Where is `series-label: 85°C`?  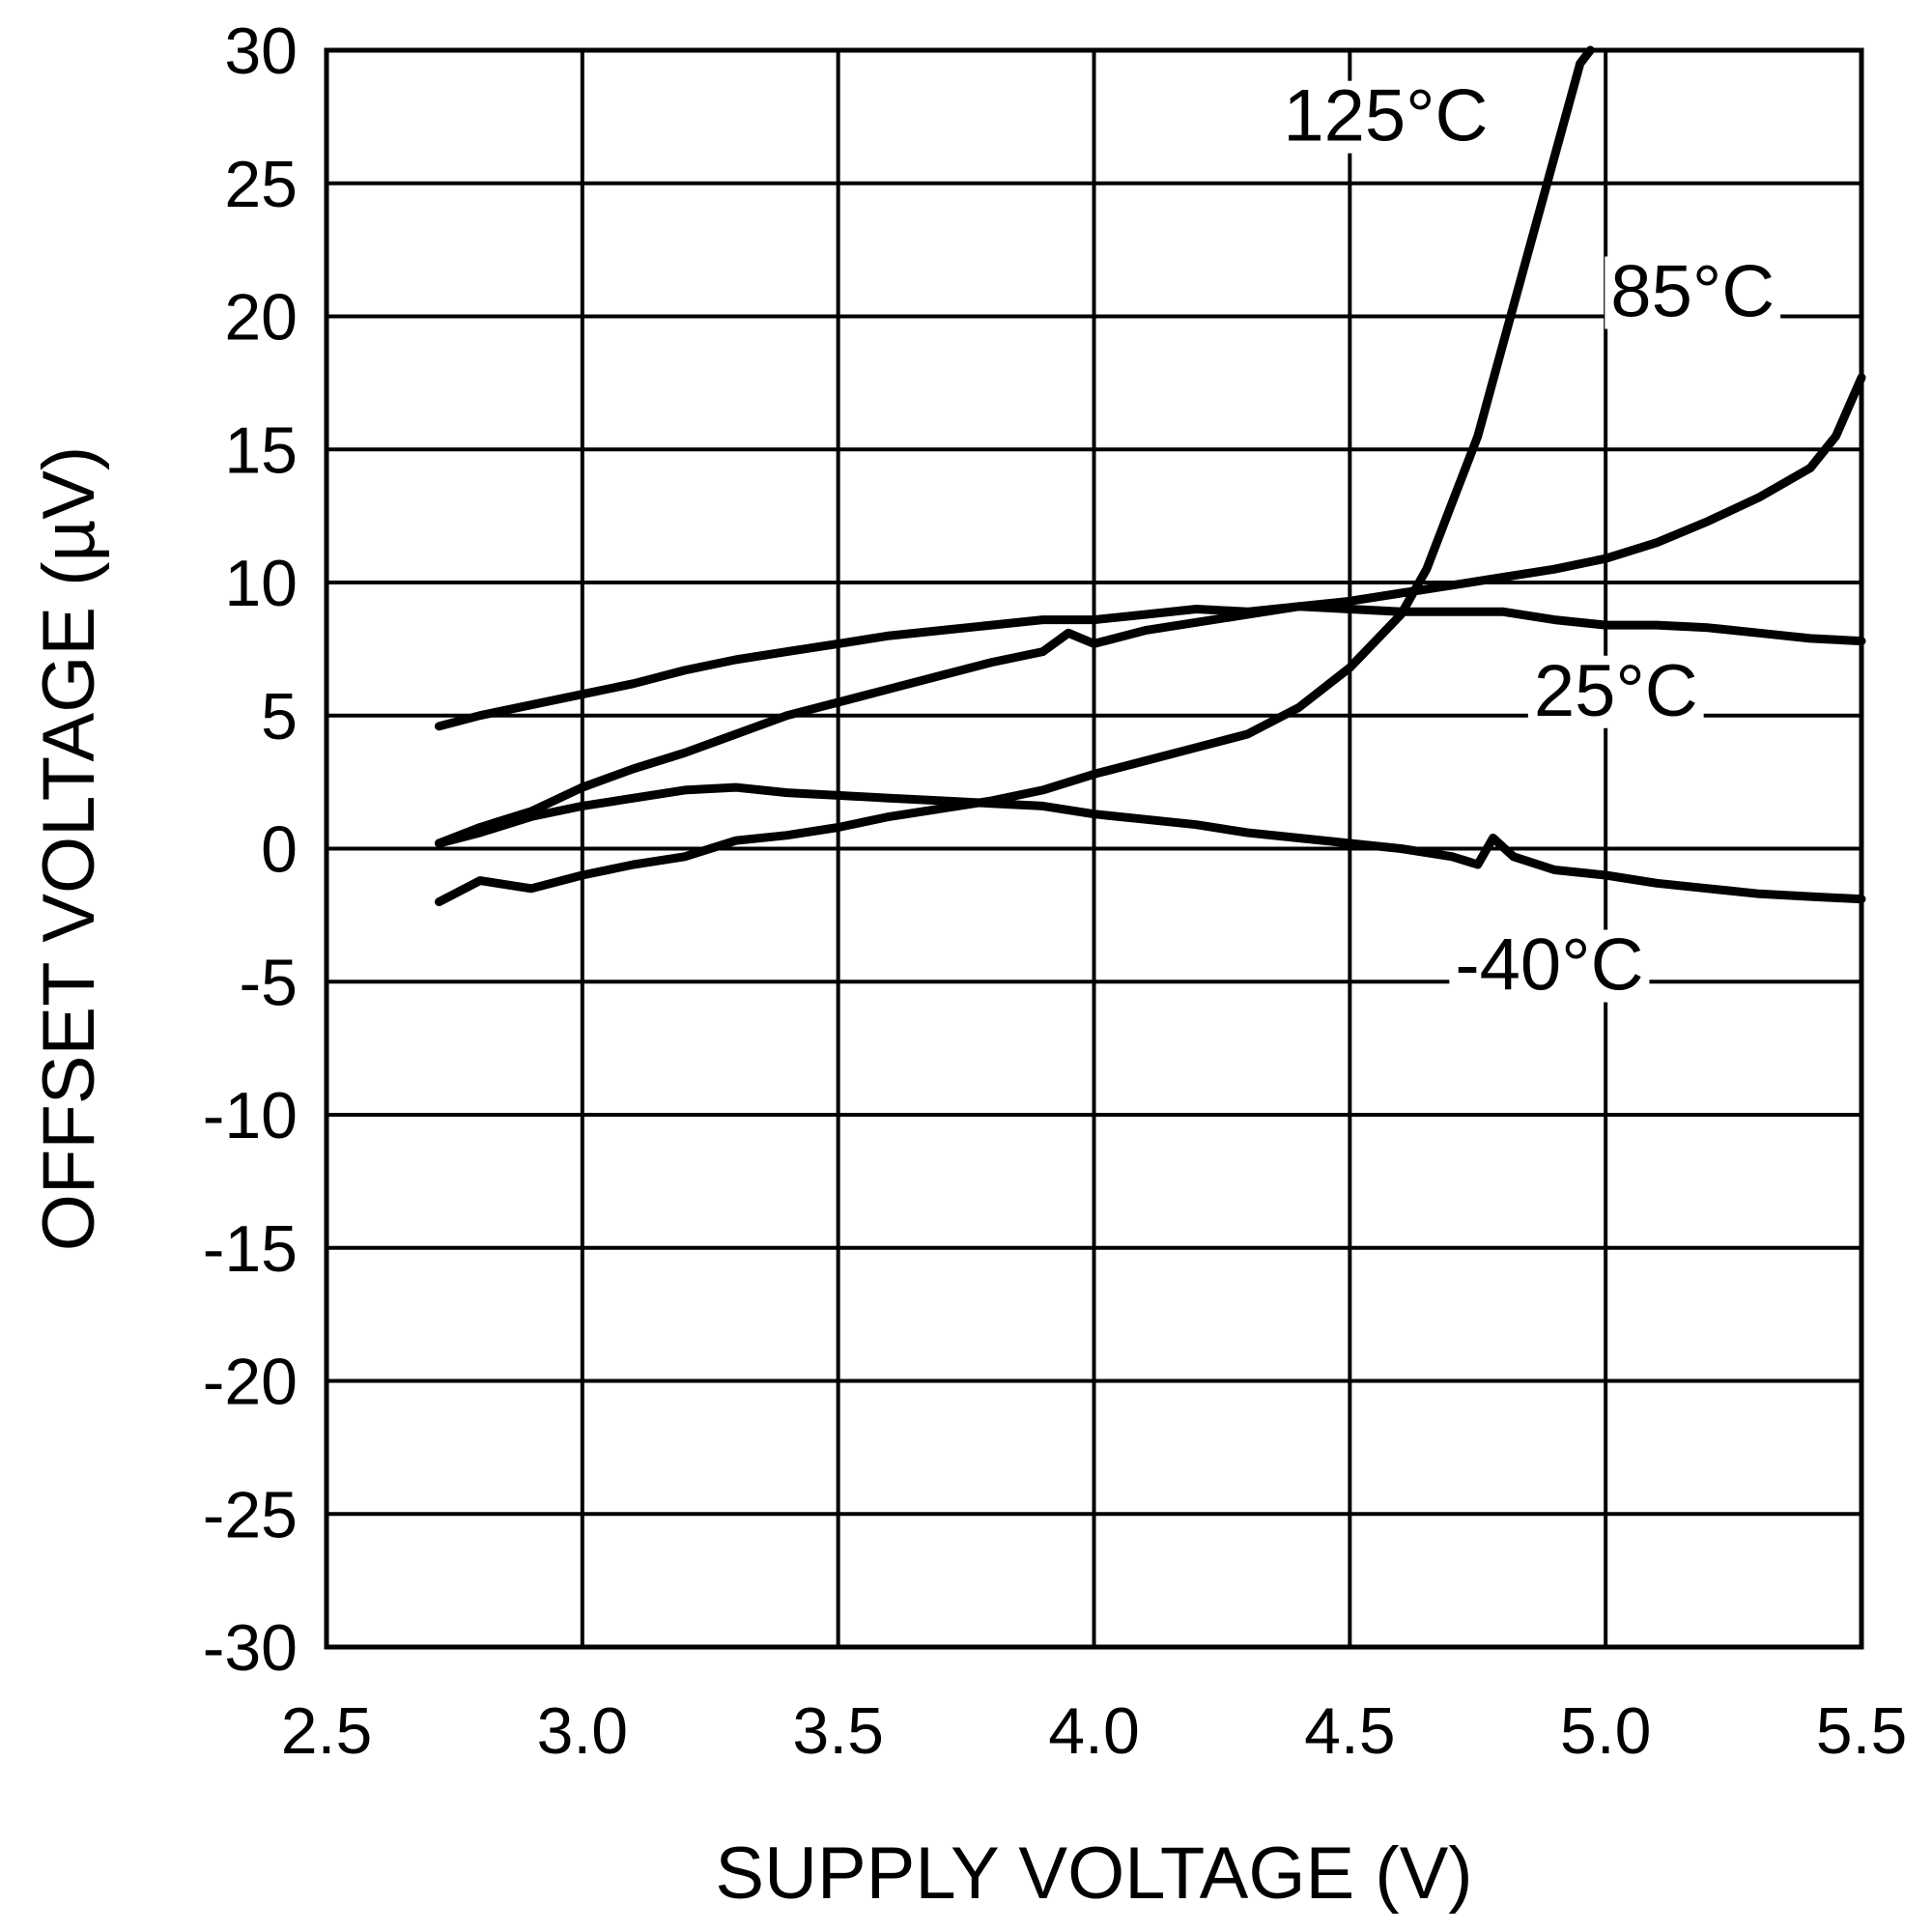 series-label: 85°C is located at coordinates (1692, 292).